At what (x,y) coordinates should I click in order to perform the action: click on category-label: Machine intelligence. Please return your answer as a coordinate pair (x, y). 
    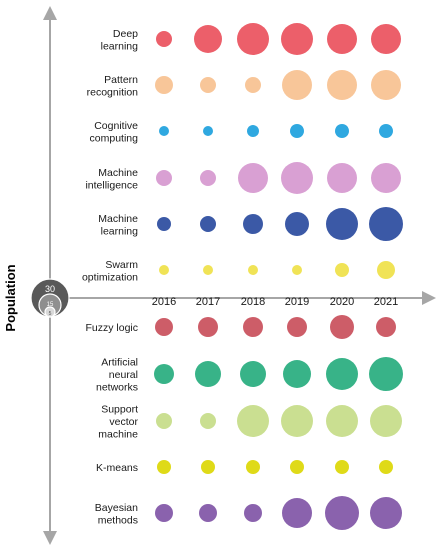
    Looking at the image, I should click on (111, 179).